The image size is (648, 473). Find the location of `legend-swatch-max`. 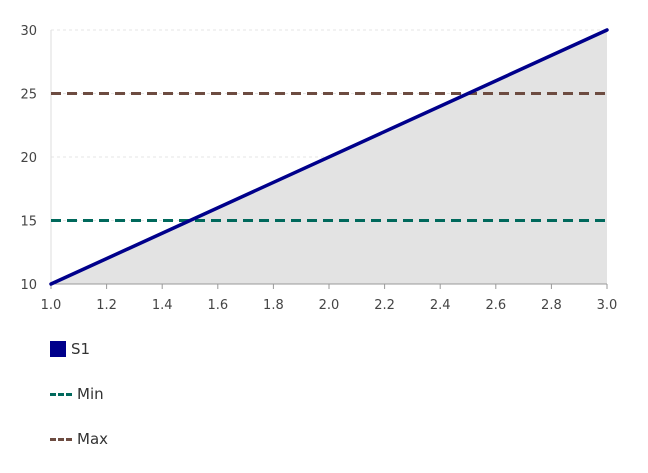

legend-swatch-max is located at coordinates (61, 439).